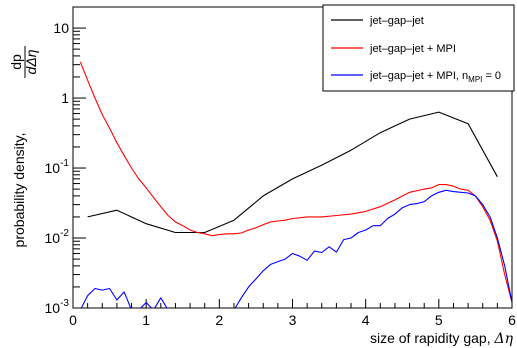 This screenshot has width=517, height=348. I want to click on y-axis-title-main: probability density,, so click(19, 190).